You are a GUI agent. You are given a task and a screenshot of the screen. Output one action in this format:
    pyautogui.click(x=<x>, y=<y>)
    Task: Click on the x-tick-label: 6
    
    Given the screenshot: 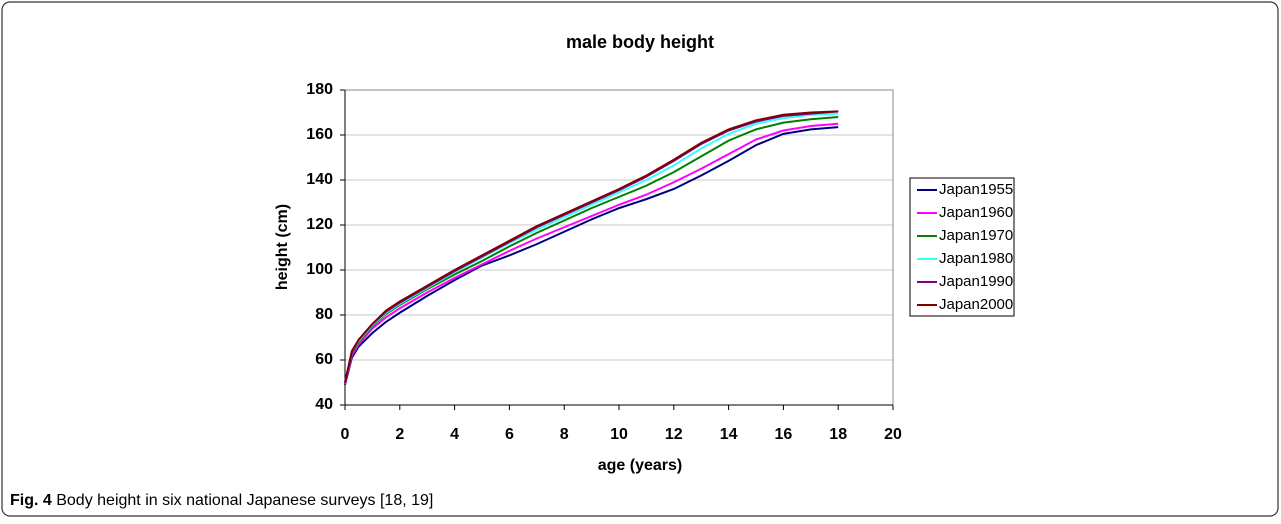 What is the action you would take?
    pyautogui.click(x=509, y=434)
    